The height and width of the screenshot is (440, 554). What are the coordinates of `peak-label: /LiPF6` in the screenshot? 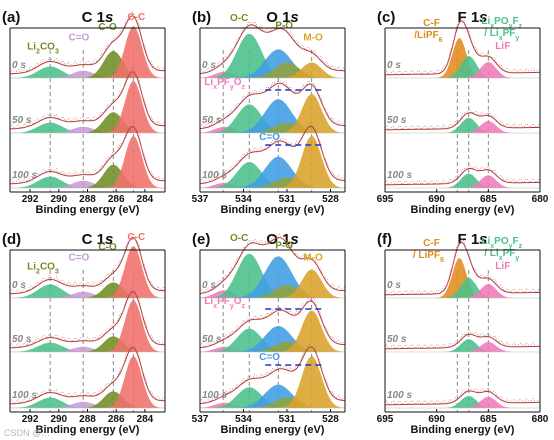 It's located at (428, 37).